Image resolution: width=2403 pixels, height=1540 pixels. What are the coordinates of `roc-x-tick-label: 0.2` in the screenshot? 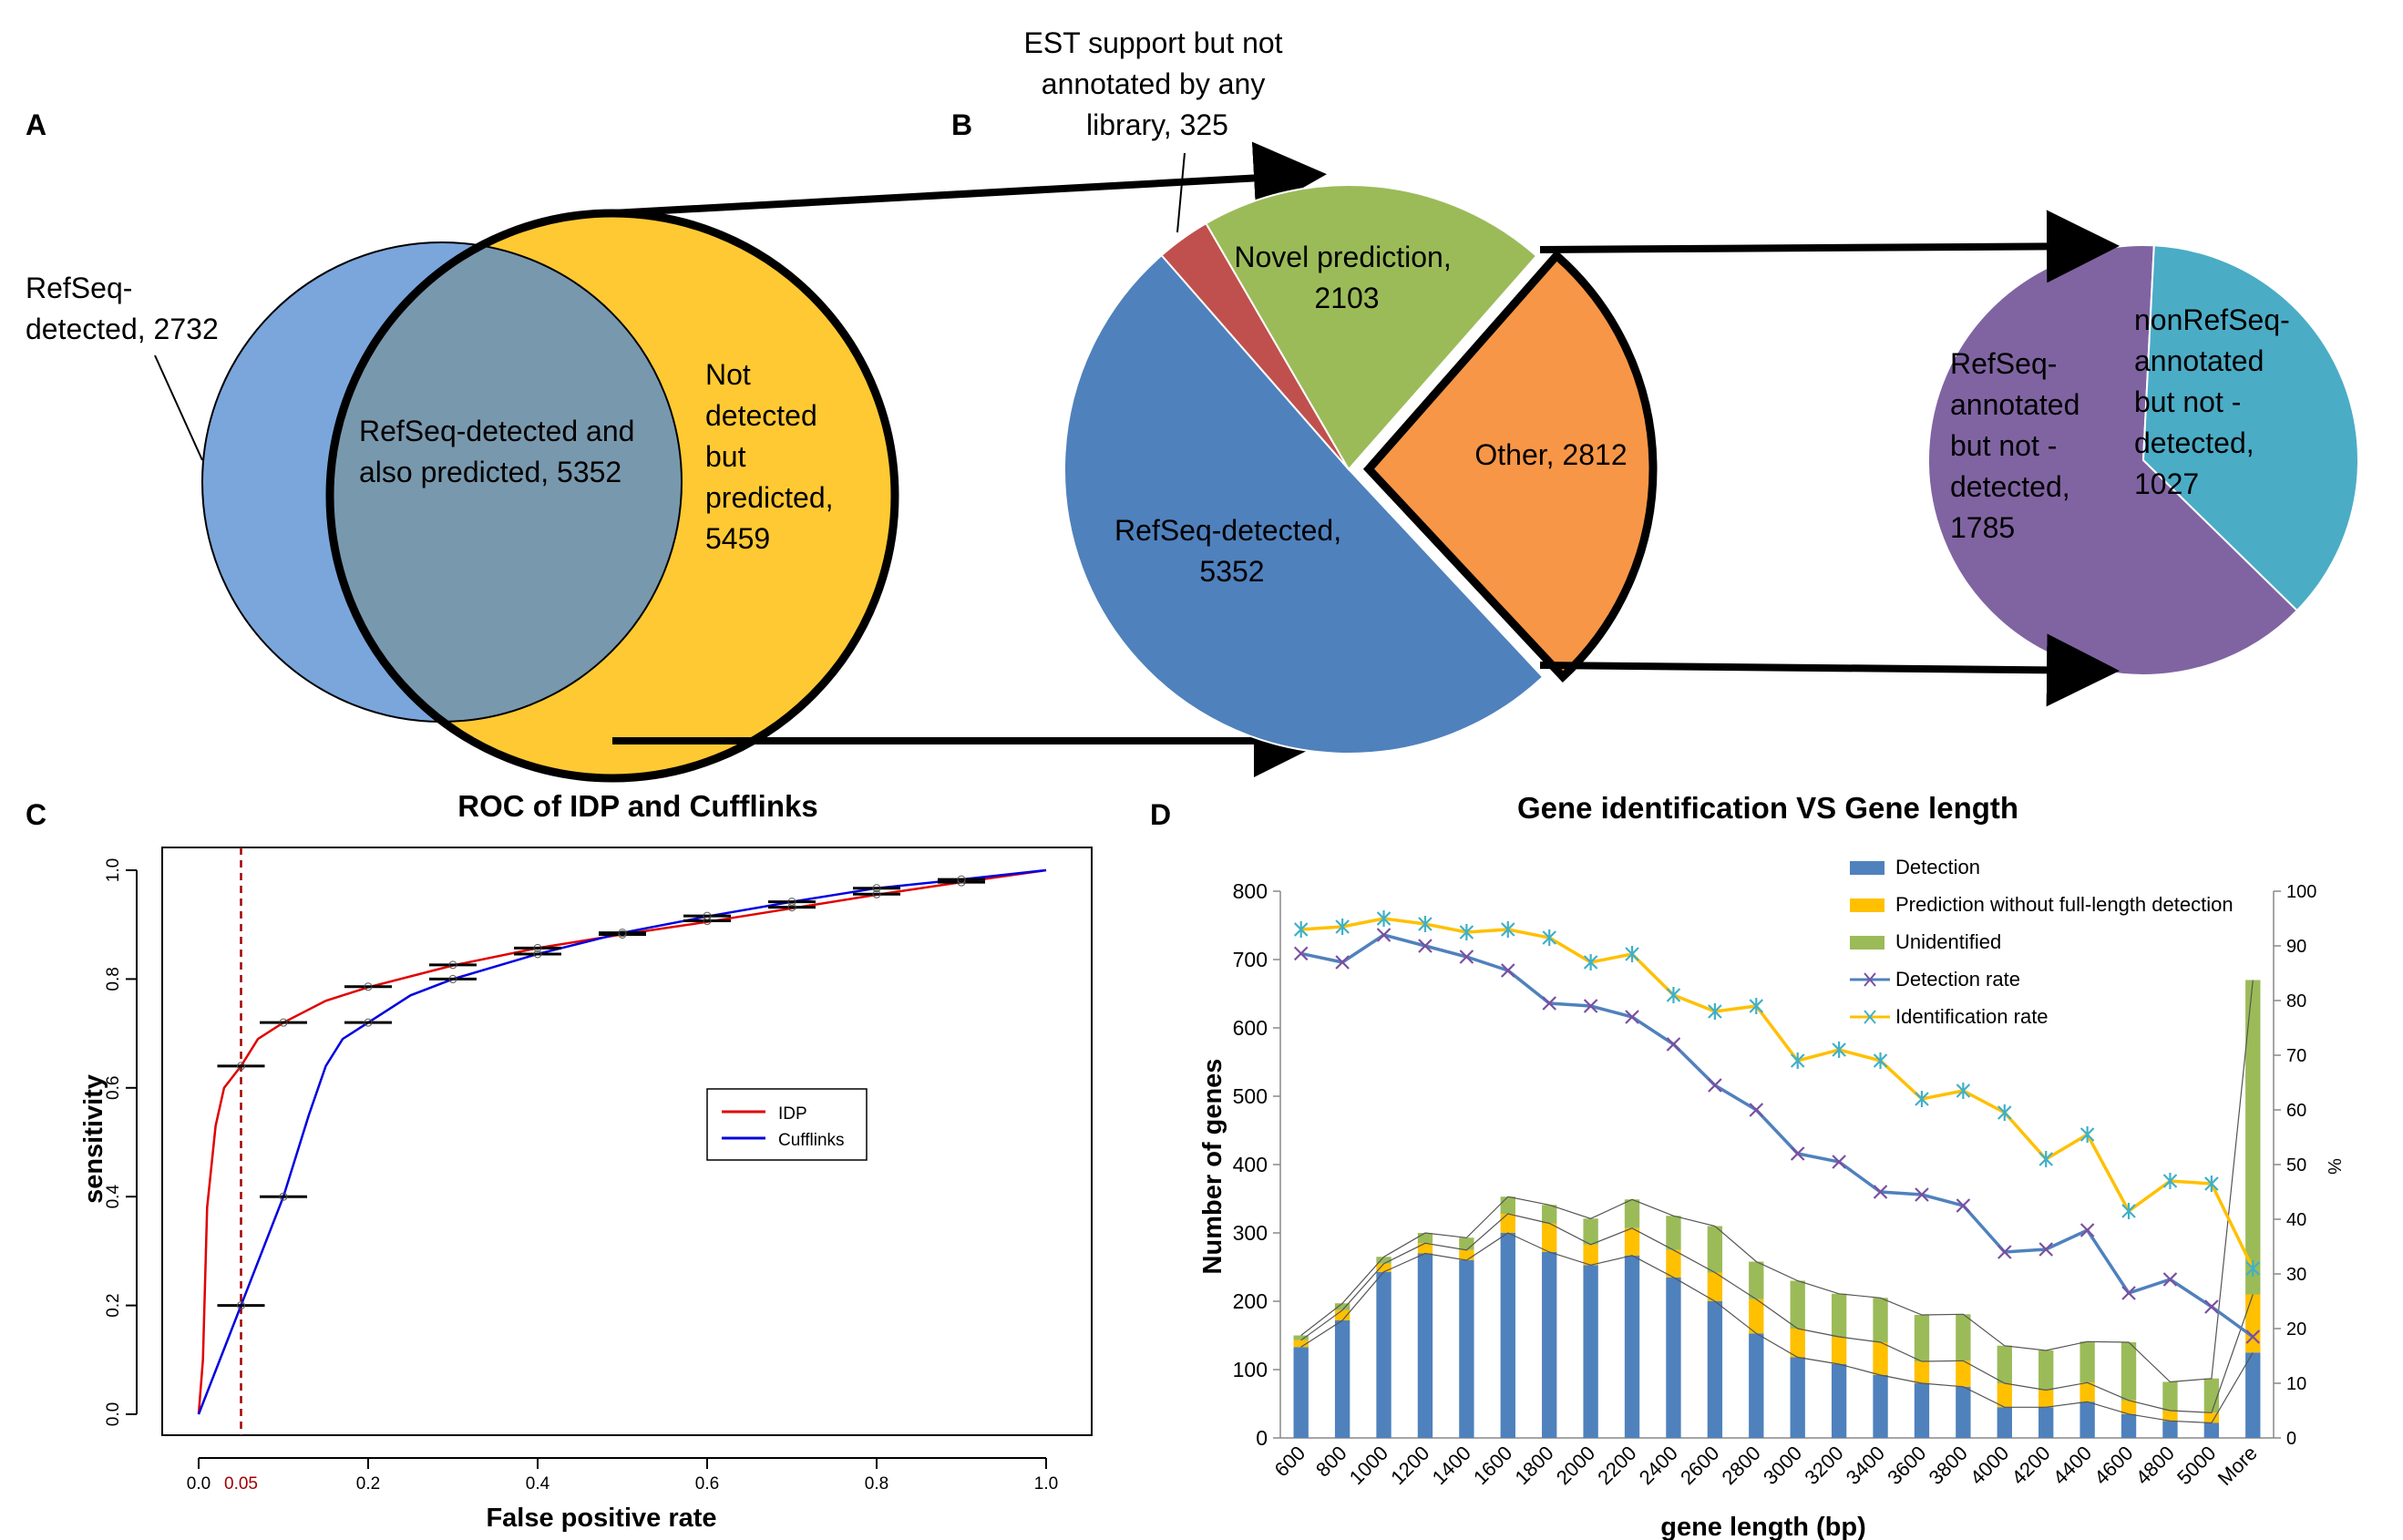 It's located at (368, 1484).